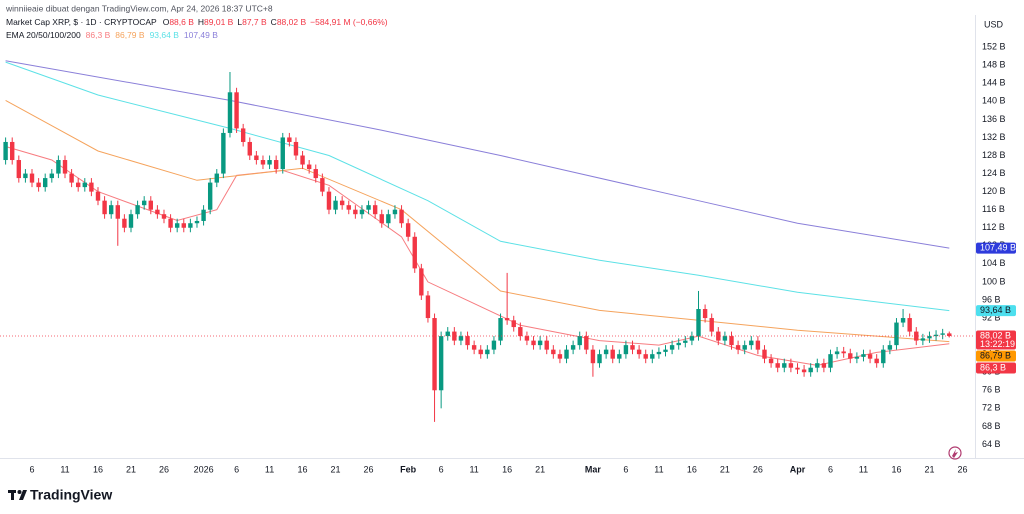 The height and width of the screenshot is (514, 1024). I want to click on logo-stem, so click(12, 495).